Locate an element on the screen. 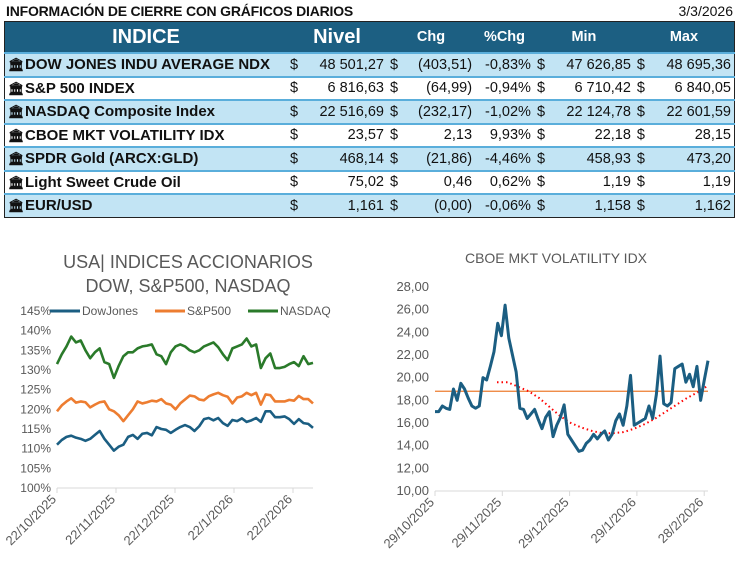  y-tick-label: 22,00 is located at coordinates (412, 354).